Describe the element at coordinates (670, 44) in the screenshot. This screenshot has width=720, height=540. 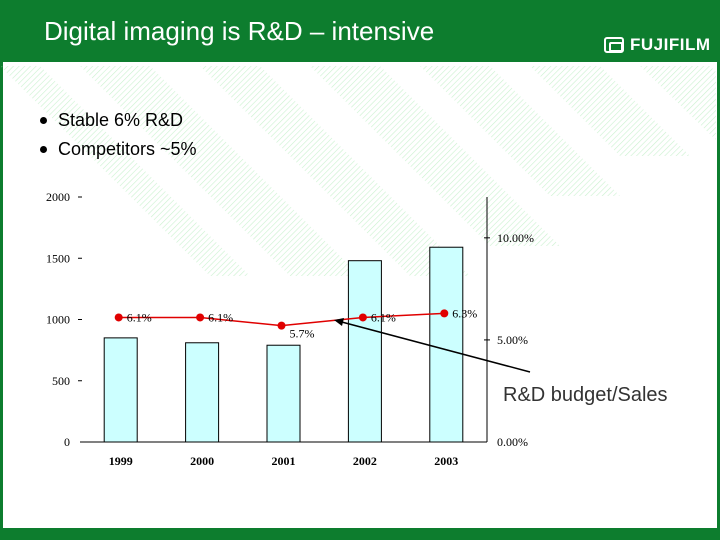
I see `logo-text: FUJIFILM` at that location.